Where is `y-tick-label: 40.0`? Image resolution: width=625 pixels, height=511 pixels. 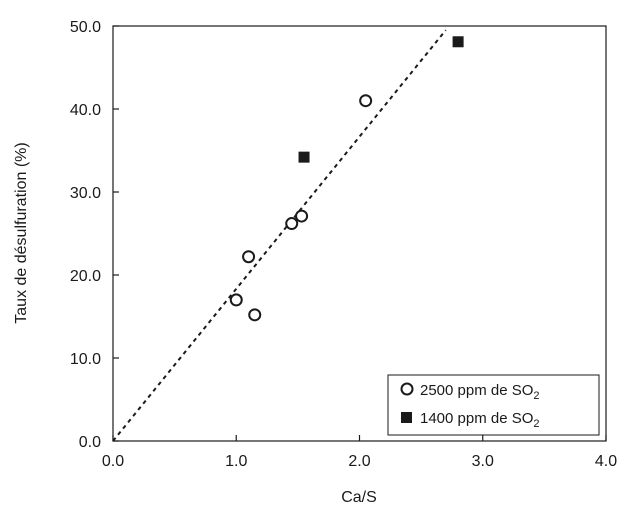
y-tick-label: 40.0 is located at coordinates (85, 110).